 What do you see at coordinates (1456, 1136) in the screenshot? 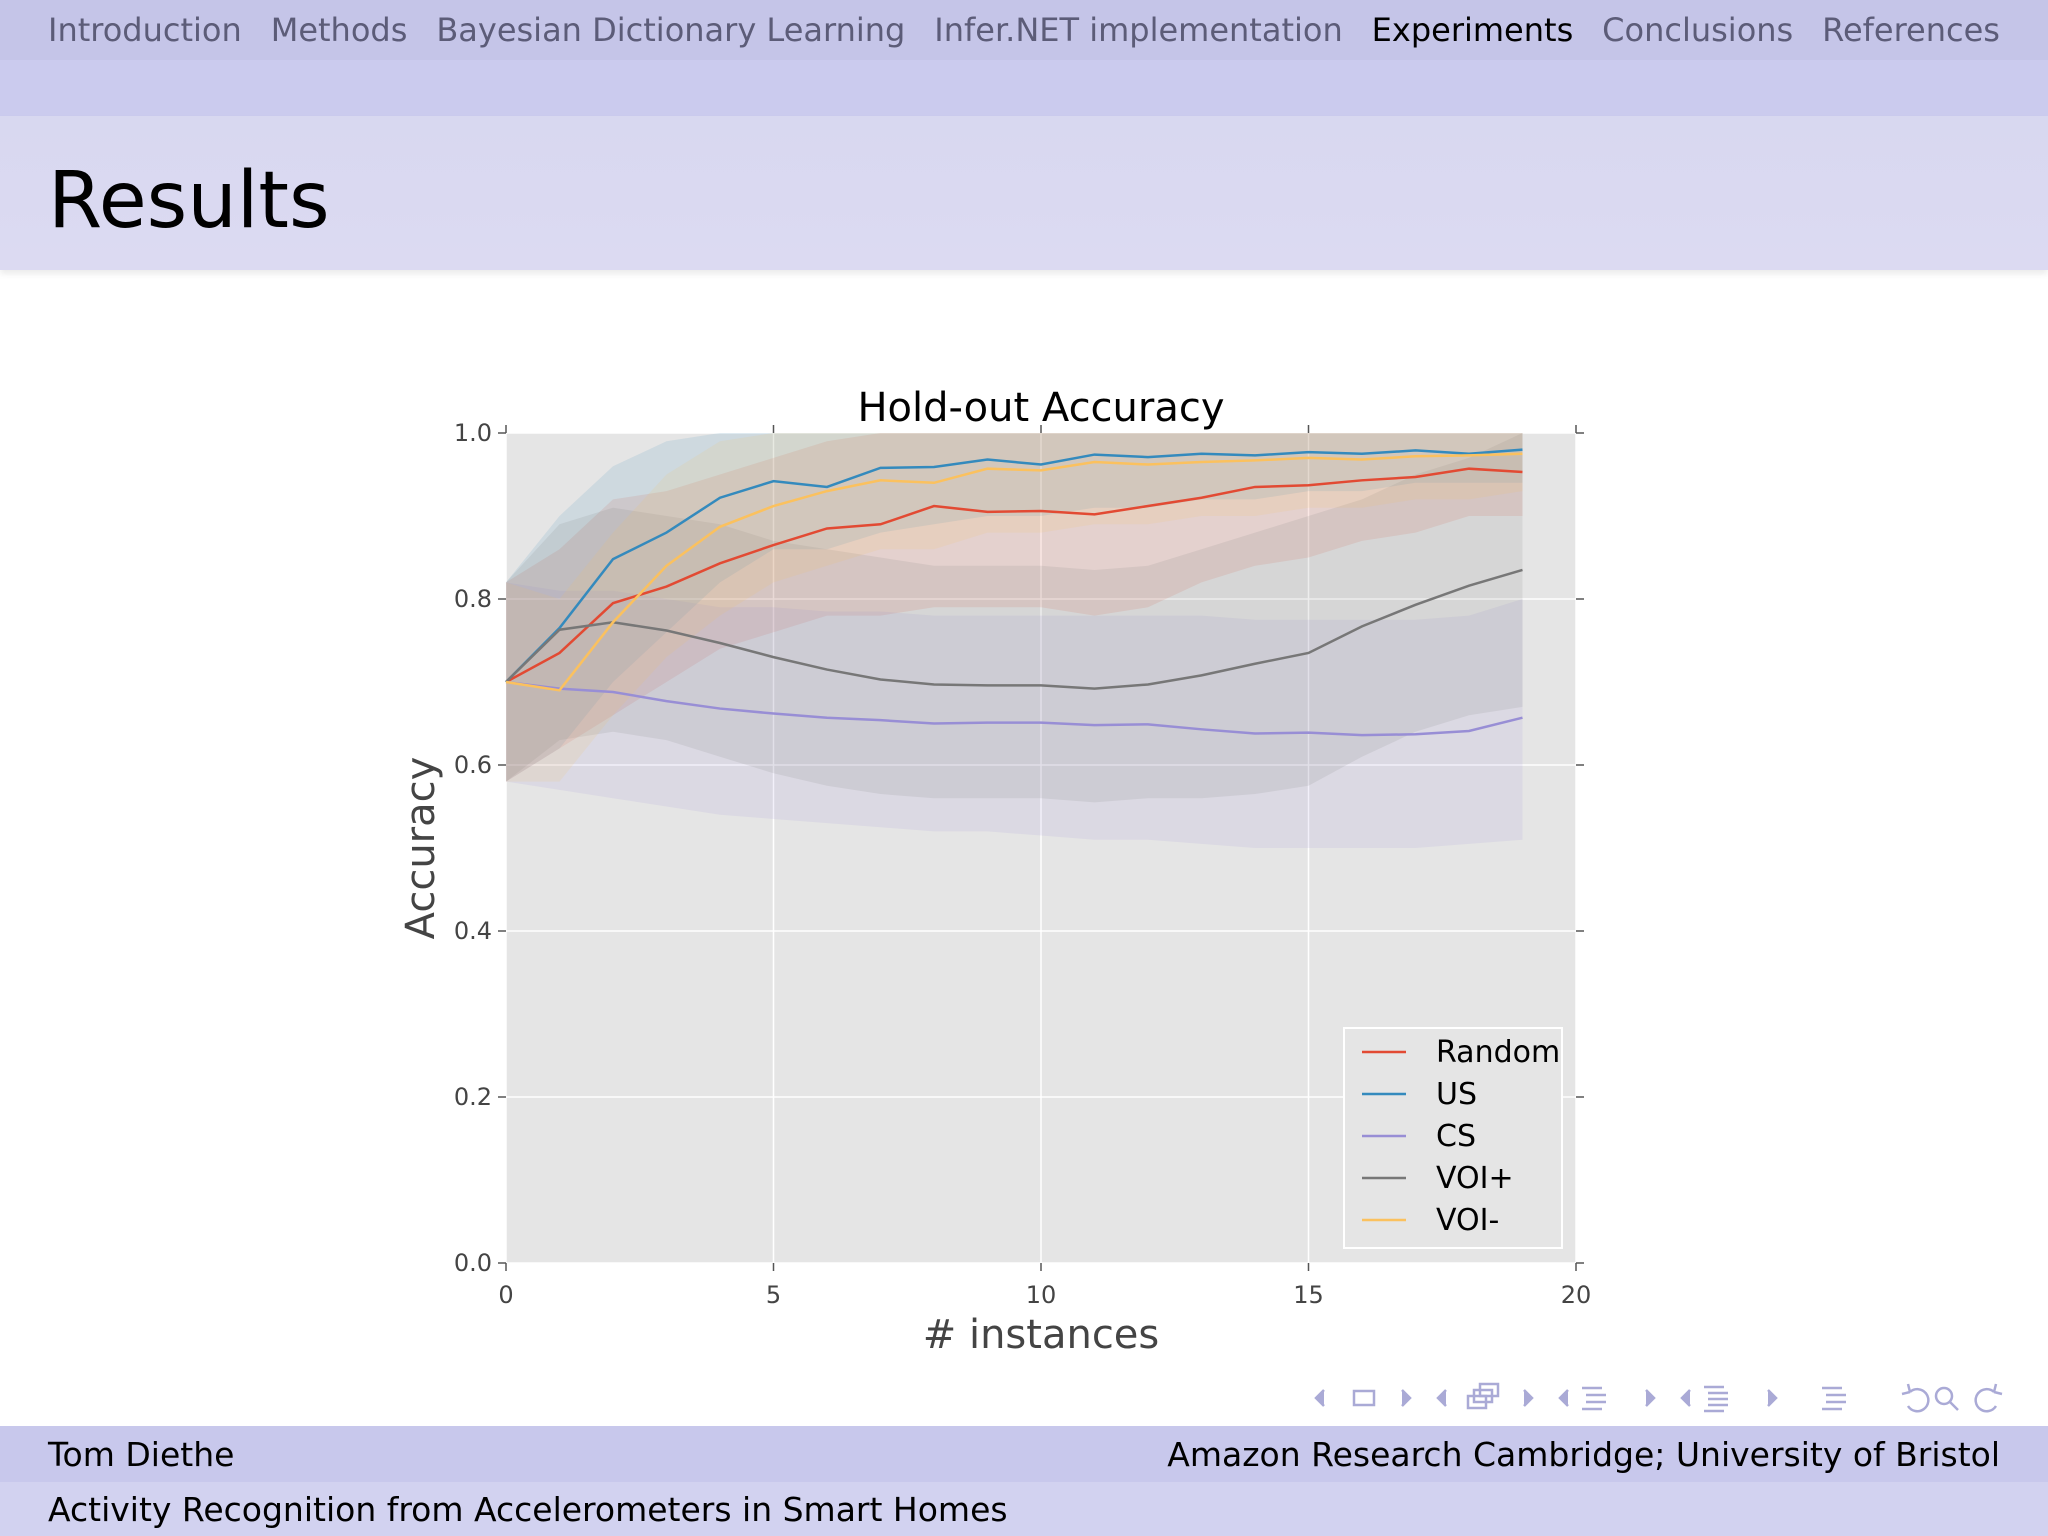
I see `legend-label-cs: CS` at bounding box center [1456, 1136].